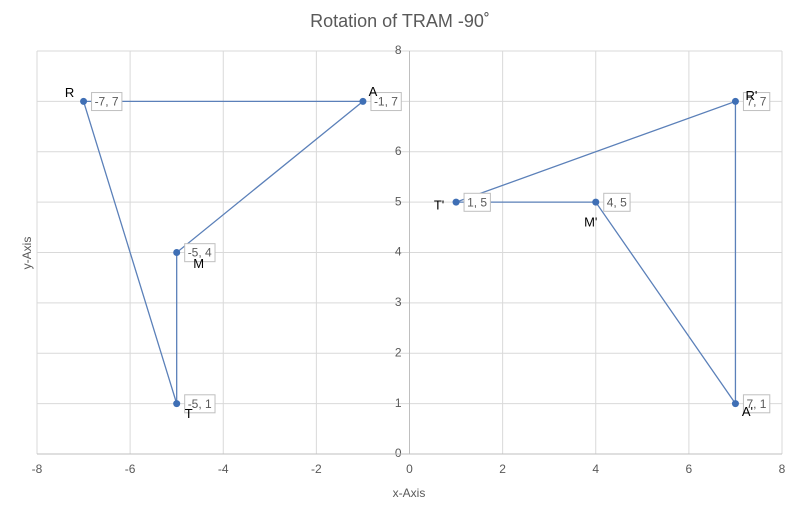  I want to click on y-axis-label: y-Axis, so click(27, 253).